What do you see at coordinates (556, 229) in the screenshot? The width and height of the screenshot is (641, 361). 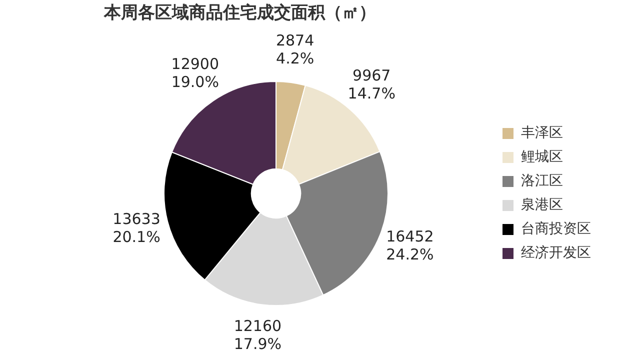 I see `legend-label: 台商投资区` at bounding box center [556, 229].